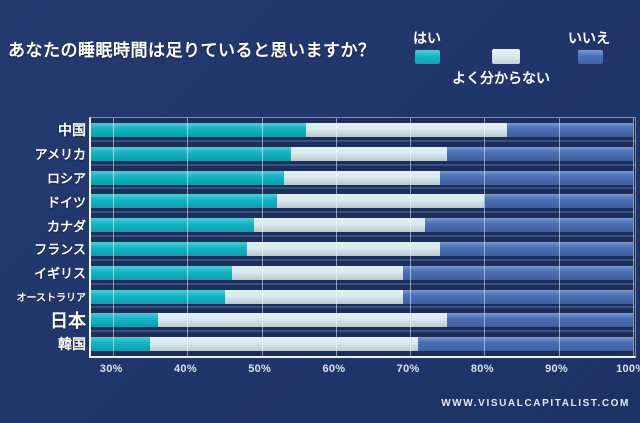 The image size is (640, 423). I want to click on x-tick-label-30: 30%, so click(111, 369).